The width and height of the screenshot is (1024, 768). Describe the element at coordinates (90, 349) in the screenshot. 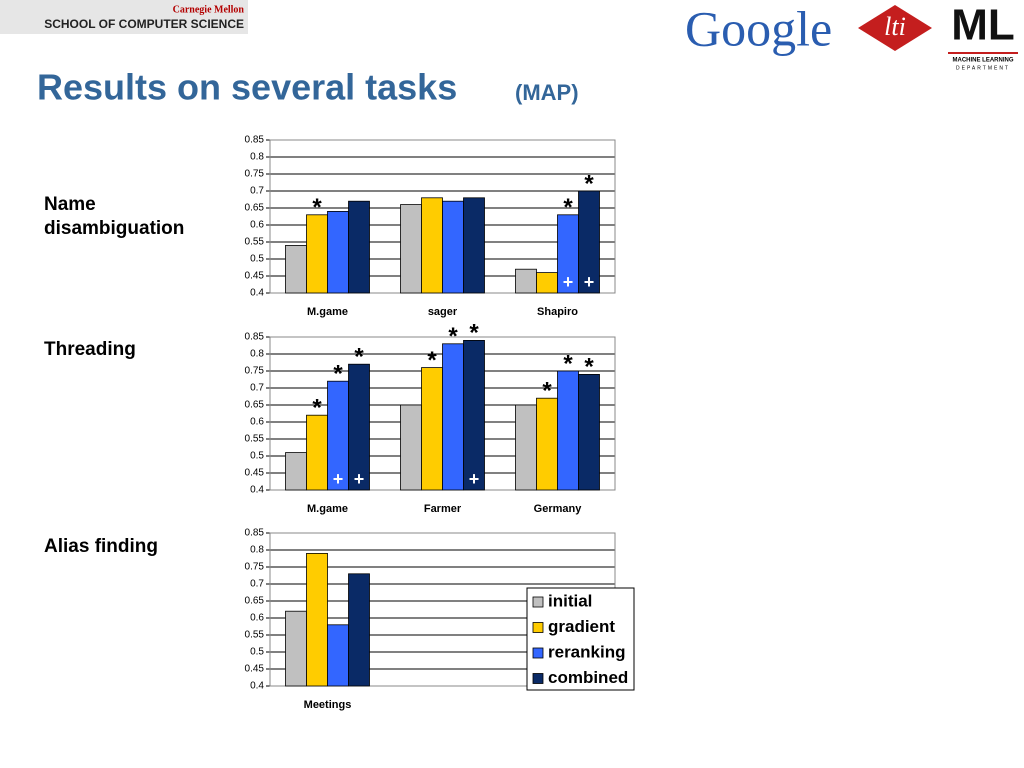

I see `row-label: Threading` at that location.